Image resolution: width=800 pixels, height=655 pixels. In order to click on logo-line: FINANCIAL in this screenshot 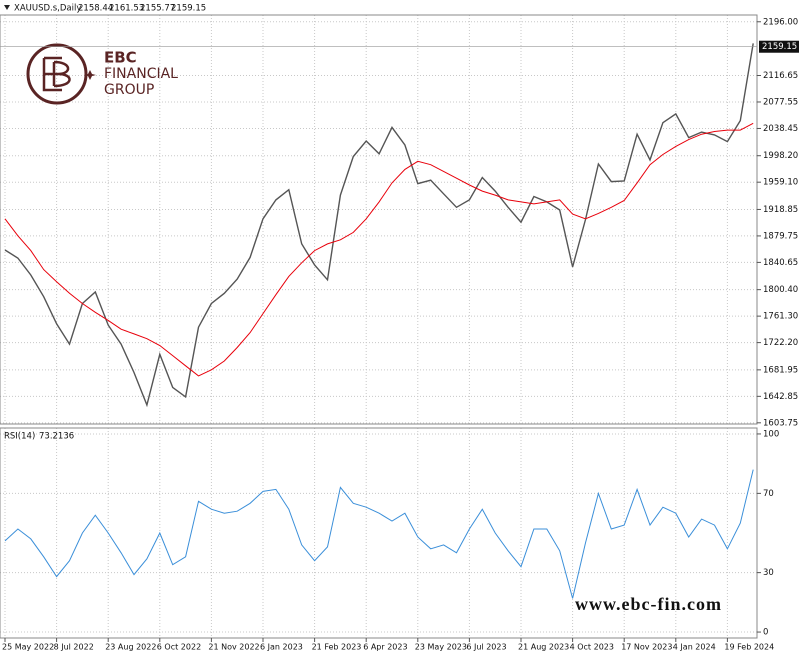, I will do `click(141, 74)`.